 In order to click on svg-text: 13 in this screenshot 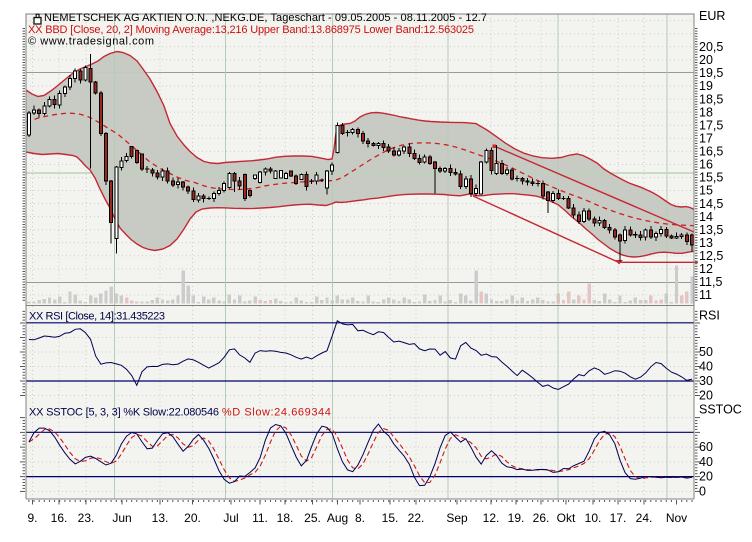, I will do `click(706, 243)`.